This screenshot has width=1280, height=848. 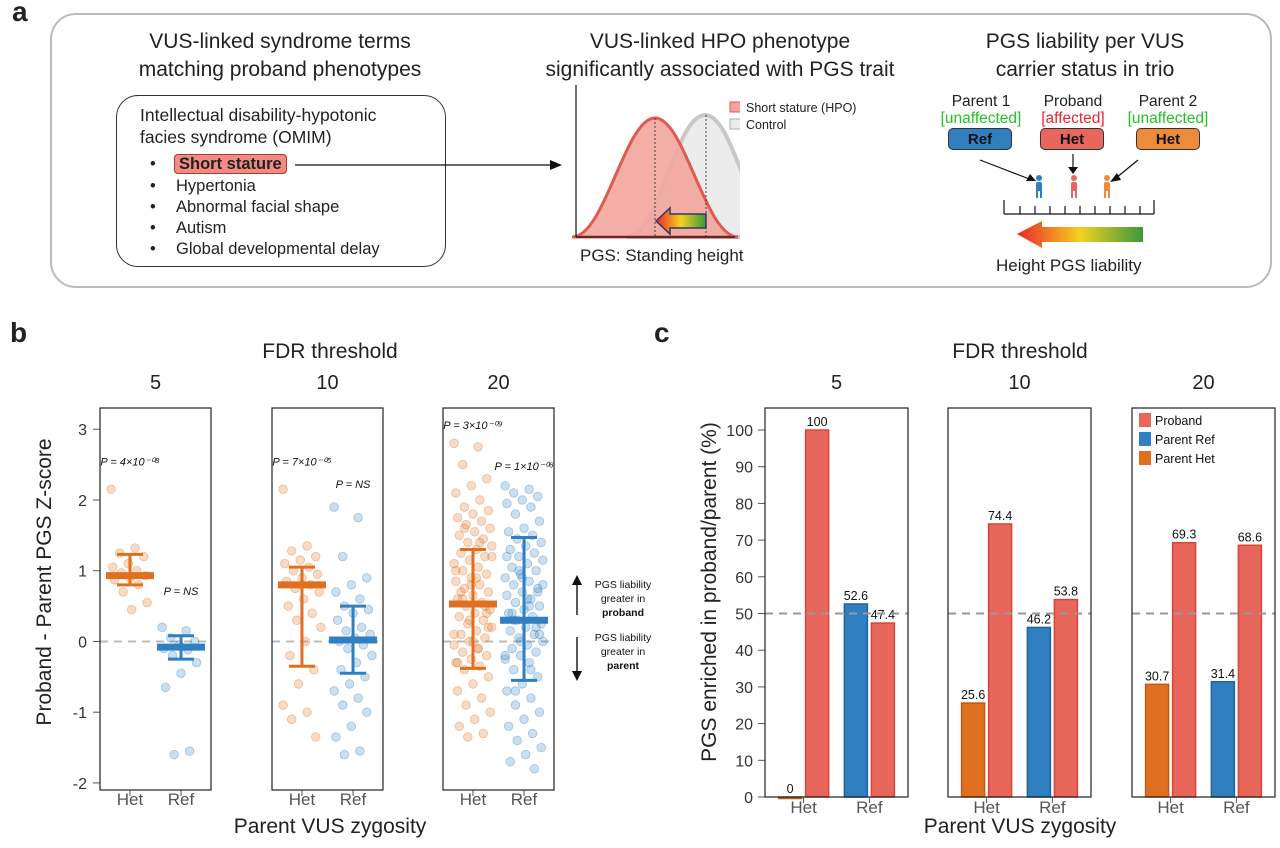 What do you see at coordinates (1223, 674) in the screenshot?
I see `bar-value-label: 31.4` at bounding box center [1223, 674].